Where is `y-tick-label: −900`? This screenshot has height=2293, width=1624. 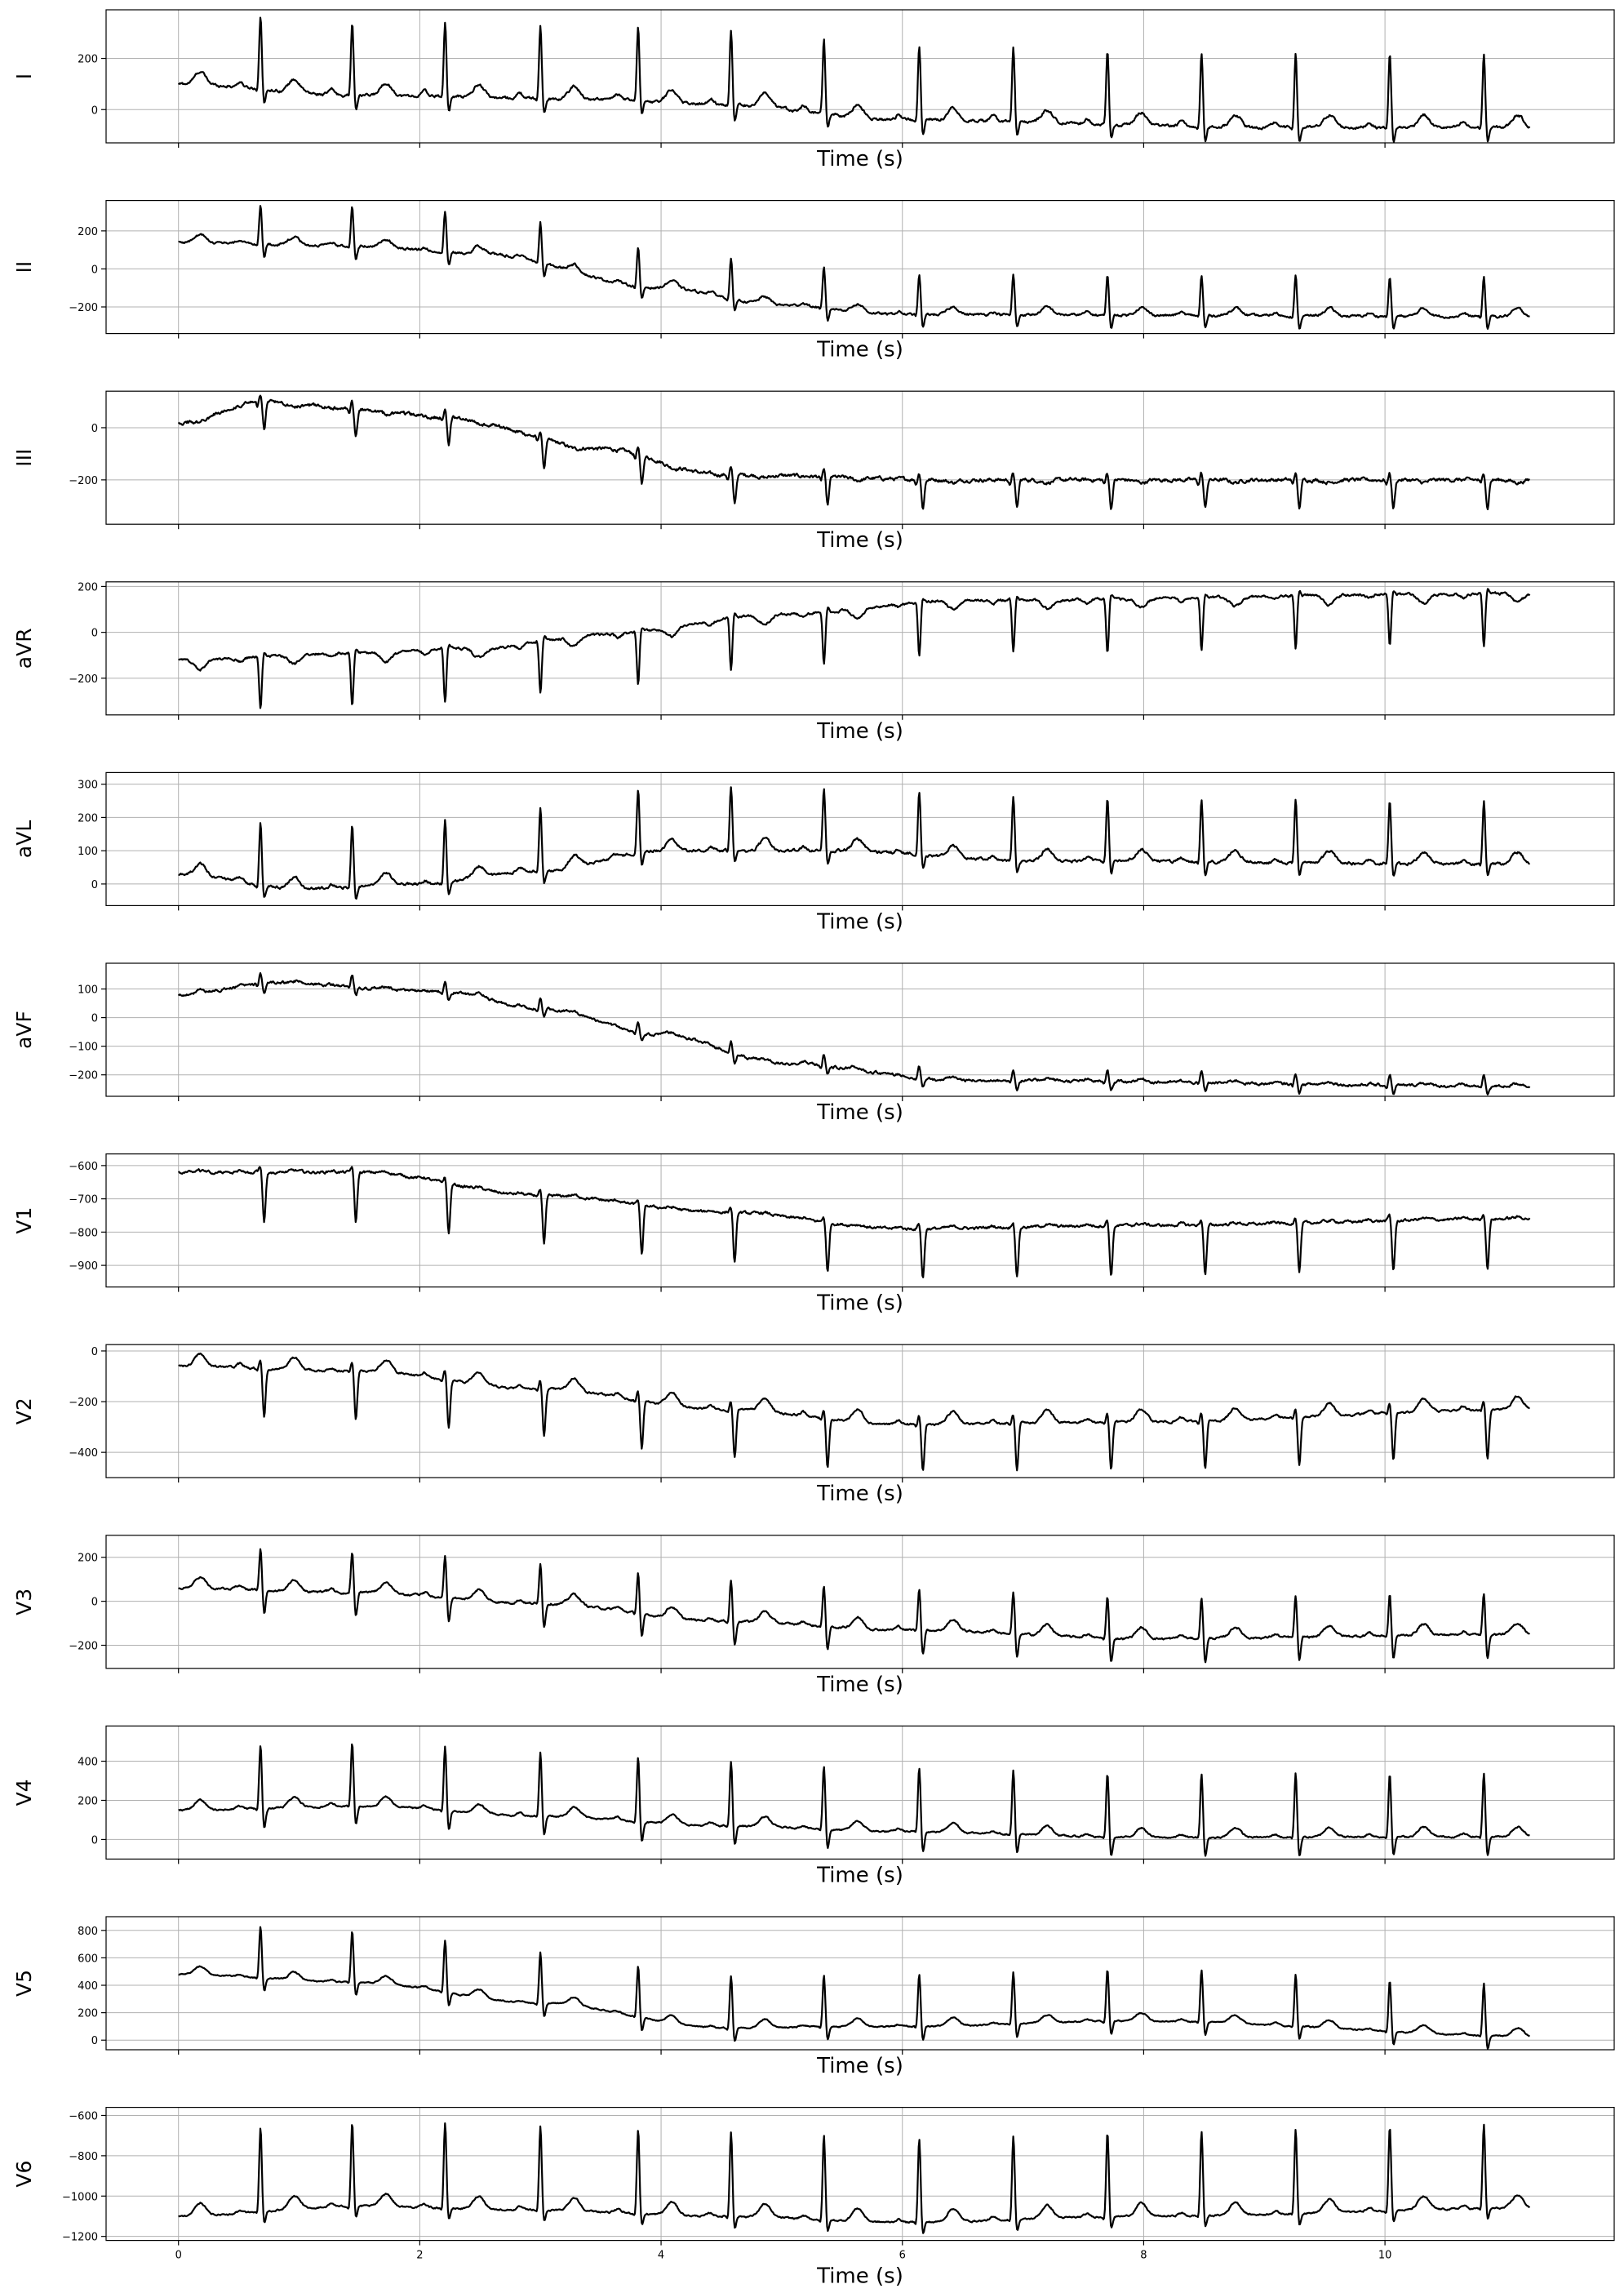 y-tick-label: −900 is located at coordinates (83, 1266).